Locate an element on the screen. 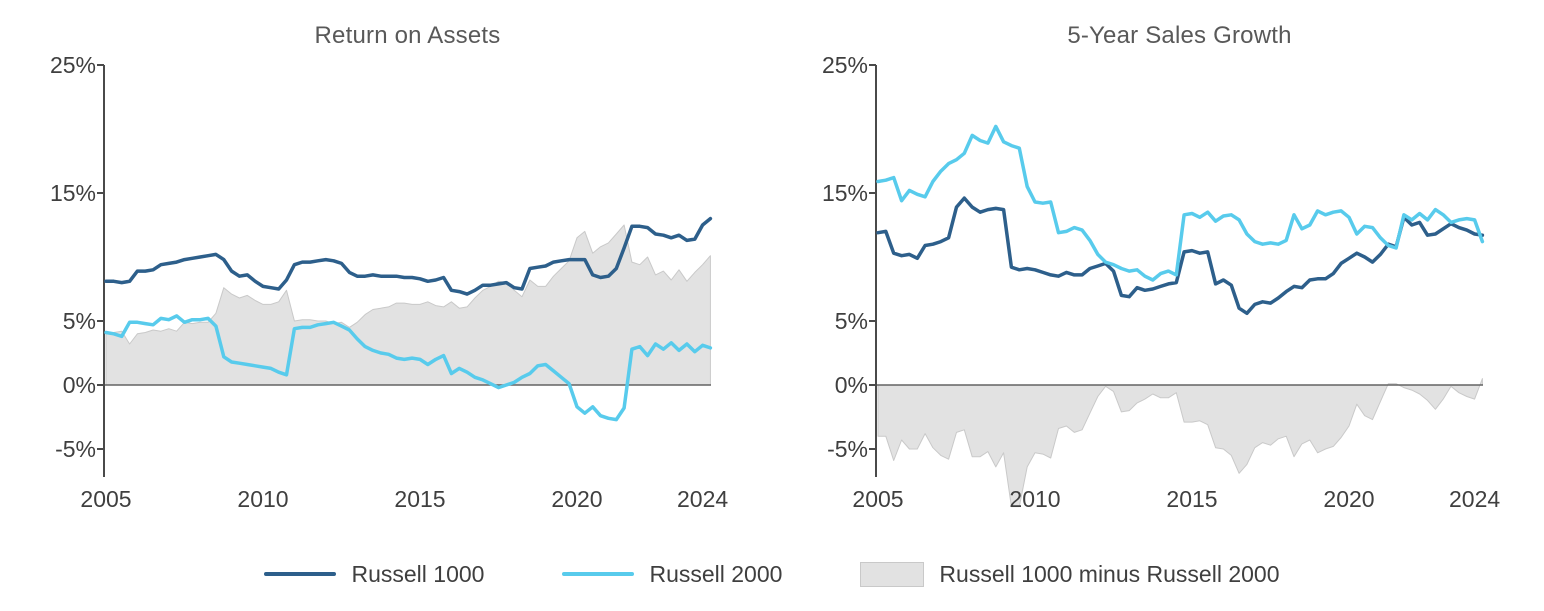 The image size is (1544, 611). legend-label: Russell 1000 minus Russell 2000 is located at coordinates (1109, 573).